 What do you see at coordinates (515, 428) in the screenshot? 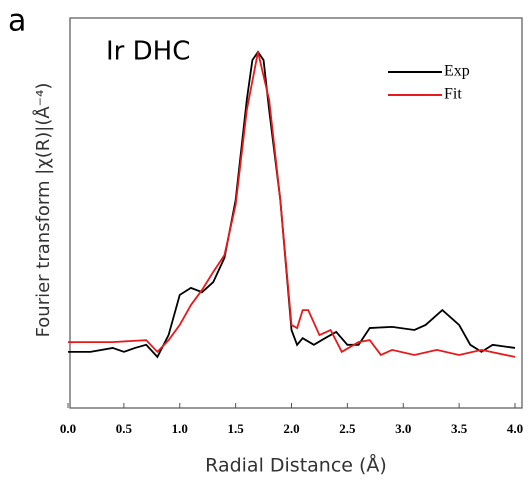
I see `x-tick-label: 4.0` at bounding box center [515, 428].